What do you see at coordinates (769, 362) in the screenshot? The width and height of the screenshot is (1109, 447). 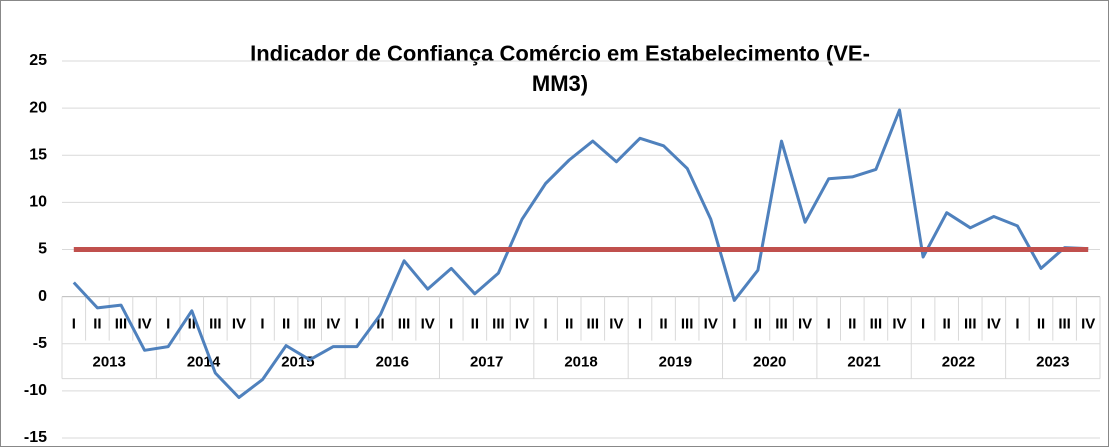 I see `x-group-label: 2020` at bounding box center [769, 362].